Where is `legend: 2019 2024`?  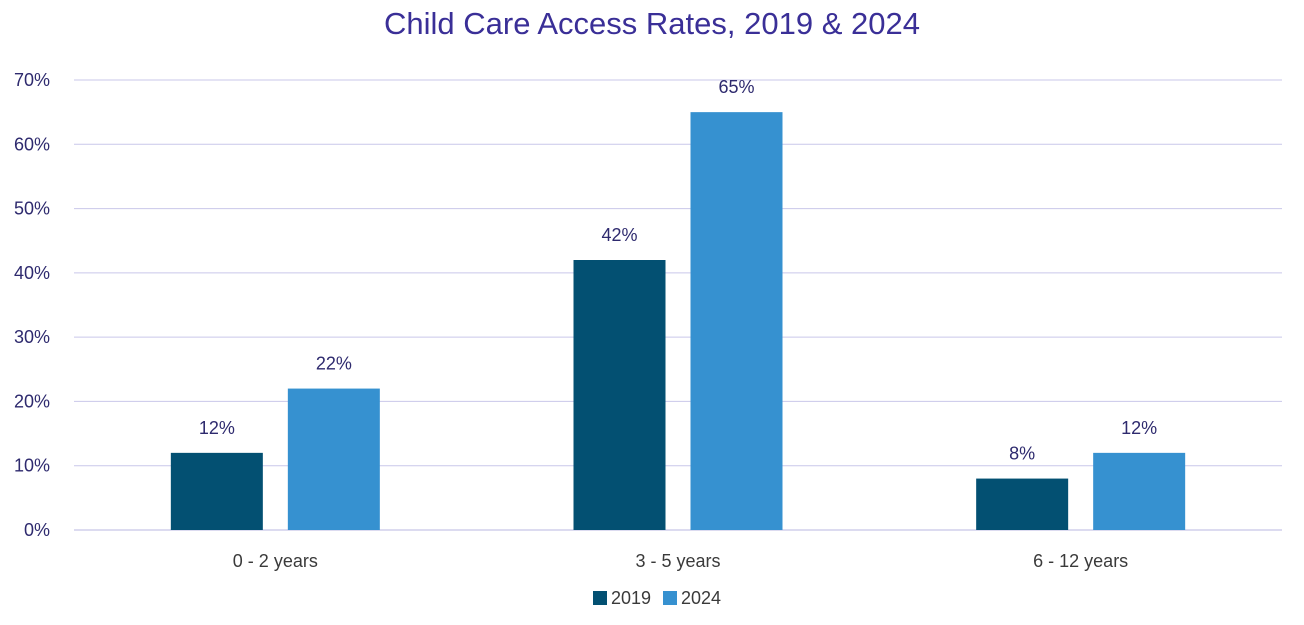
legend: 2019 2024 is located at coordinates (657, 598).